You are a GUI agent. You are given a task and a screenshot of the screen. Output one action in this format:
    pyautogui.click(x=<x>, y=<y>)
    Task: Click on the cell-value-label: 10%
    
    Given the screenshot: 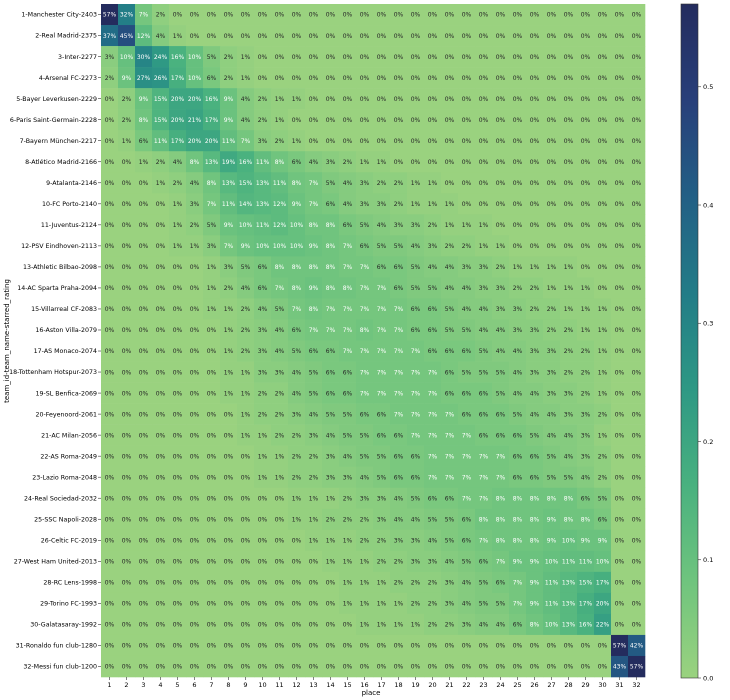 What is the action you would take?
    pyautogui.click(x=297, y=225)
    